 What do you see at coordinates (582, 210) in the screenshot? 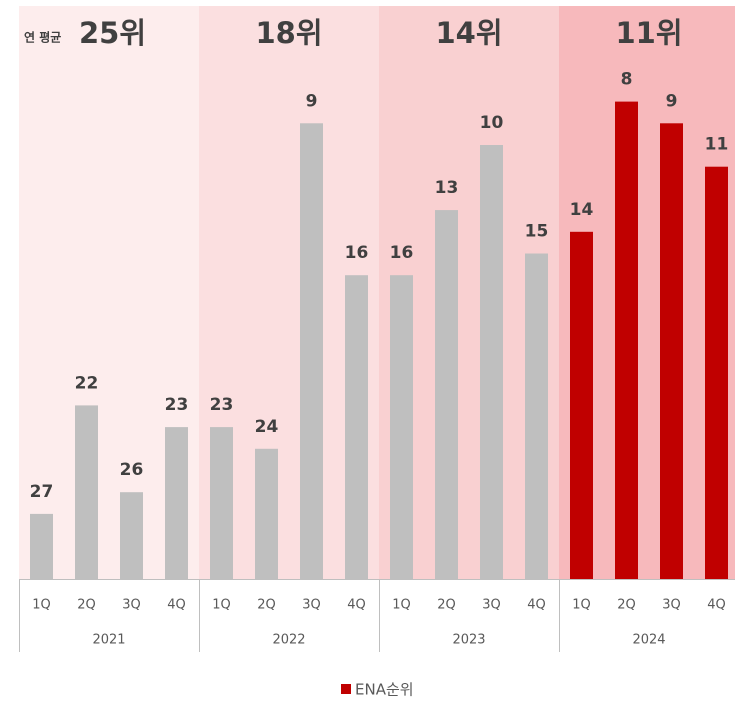
I see `data-label: 14` at bounding box center [582, 210].